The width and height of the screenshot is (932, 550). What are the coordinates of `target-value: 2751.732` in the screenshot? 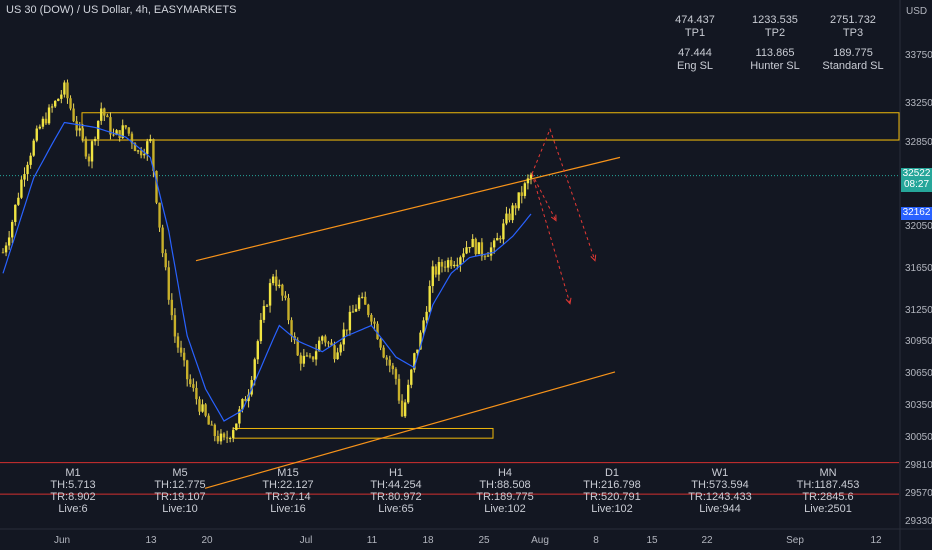 It's located at (853, 20).